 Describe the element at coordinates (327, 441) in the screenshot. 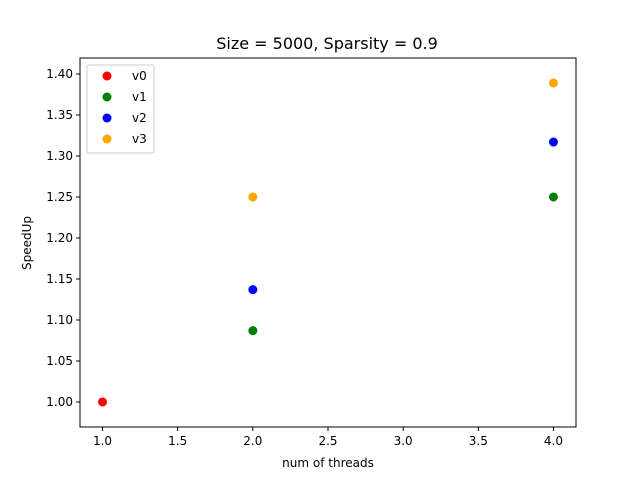

I see `x-tick-label: 2.5` at that location.